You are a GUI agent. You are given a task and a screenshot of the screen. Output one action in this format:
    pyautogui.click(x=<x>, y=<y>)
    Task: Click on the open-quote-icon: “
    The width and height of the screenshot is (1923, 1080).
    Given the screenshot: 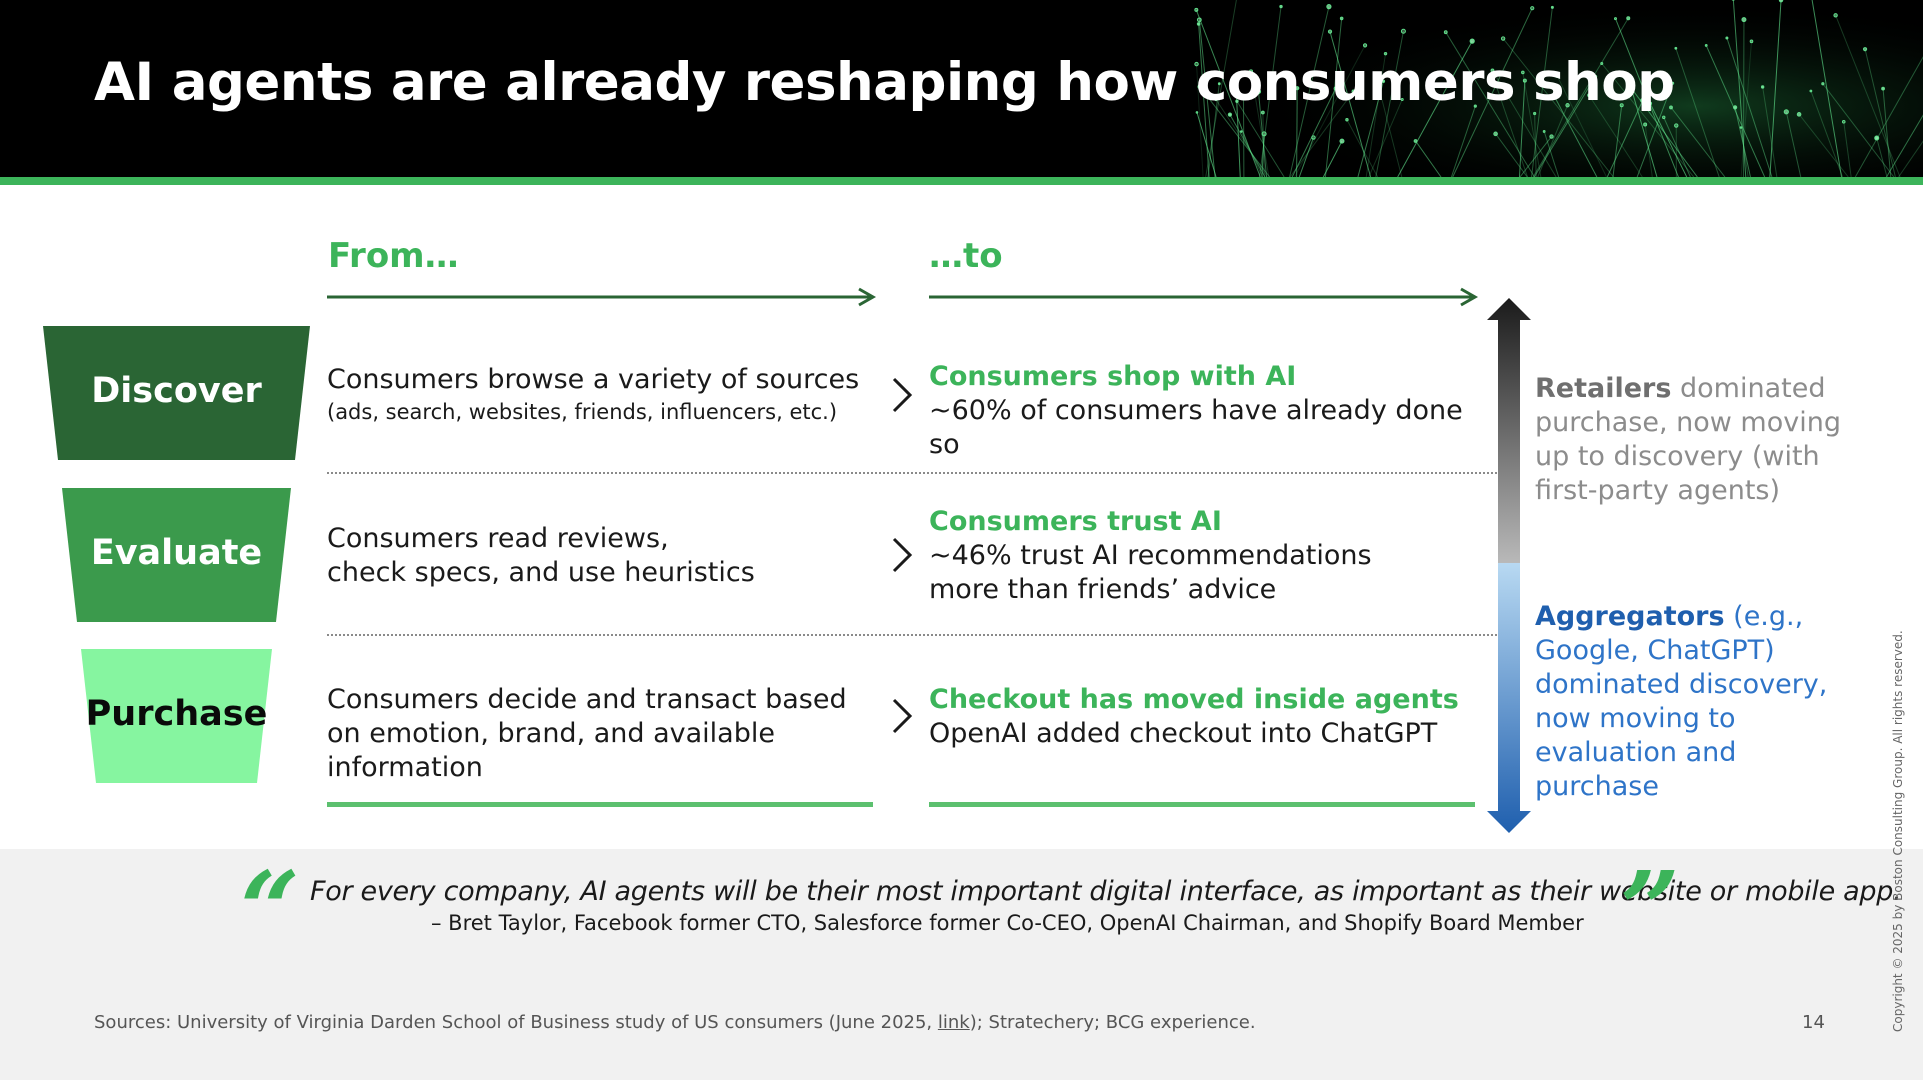 What is the action you would take?
    pyautogui.click(x=270, y=909)
    